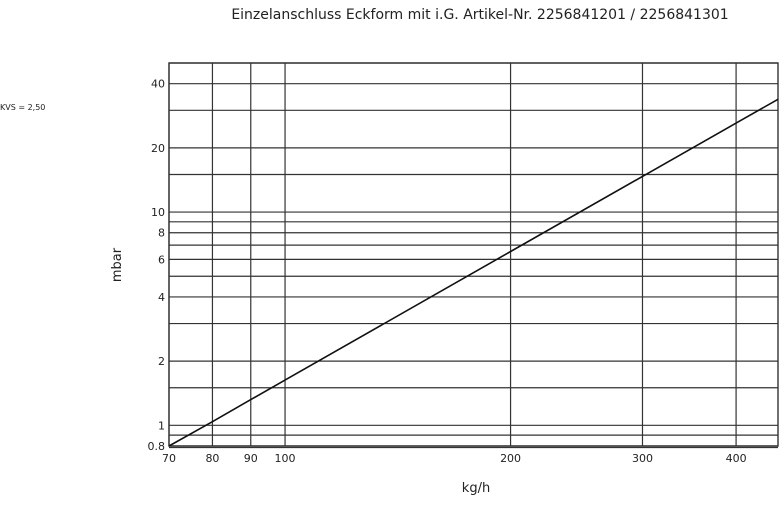 This screenshot has width=780, height=505. I want to click on y-tick-label: 0.8, so click(157, 446).